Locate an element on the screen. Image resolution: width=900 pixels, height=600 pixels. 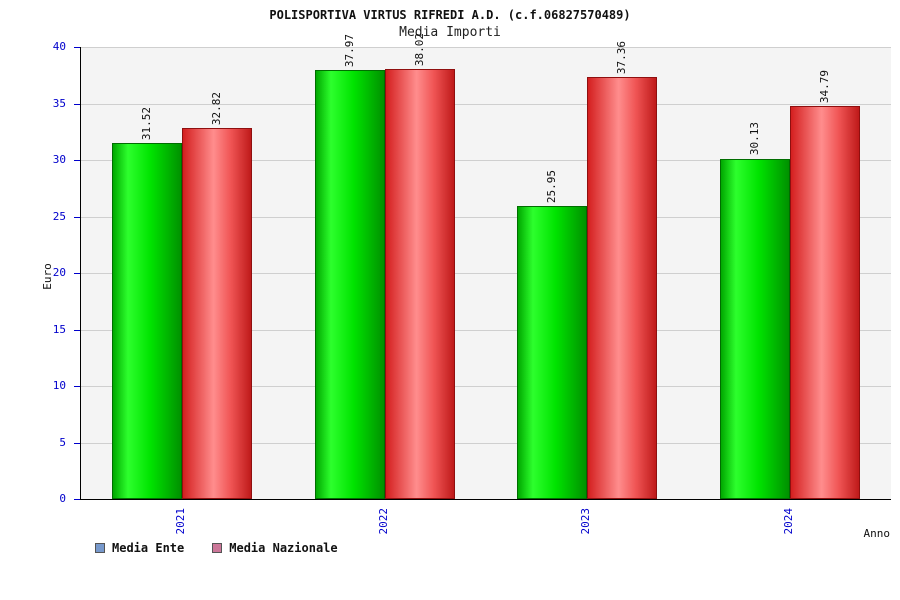
y-tick-label: 10 is located at coordinates (59, 385).